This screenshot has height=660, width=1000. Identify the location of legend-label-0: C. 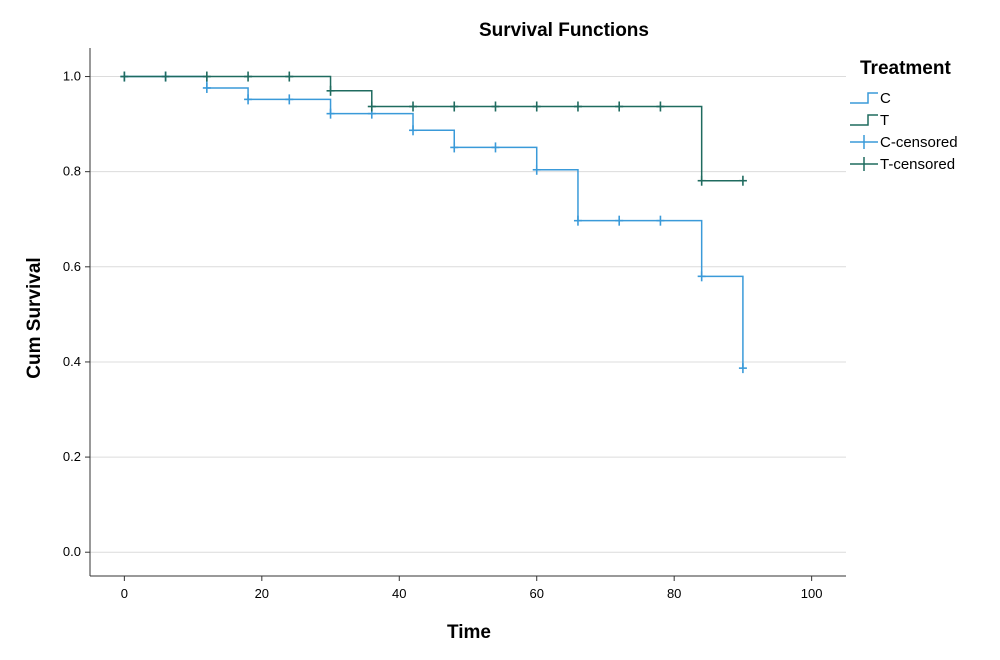
(885, 98).